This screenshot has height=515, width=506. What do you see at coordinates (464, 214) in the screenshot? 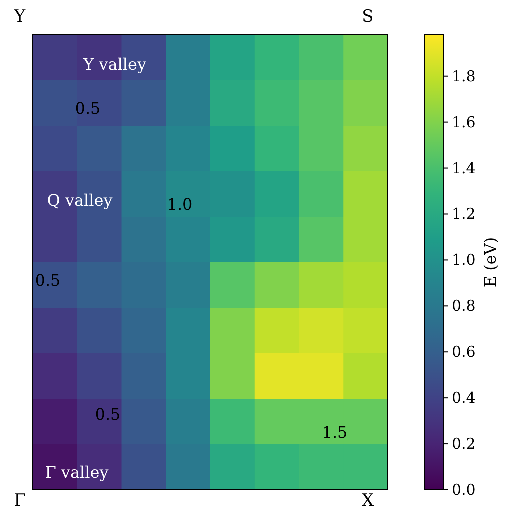
I see `color-bar-label: 1.2` at bounding box center [464, 214].